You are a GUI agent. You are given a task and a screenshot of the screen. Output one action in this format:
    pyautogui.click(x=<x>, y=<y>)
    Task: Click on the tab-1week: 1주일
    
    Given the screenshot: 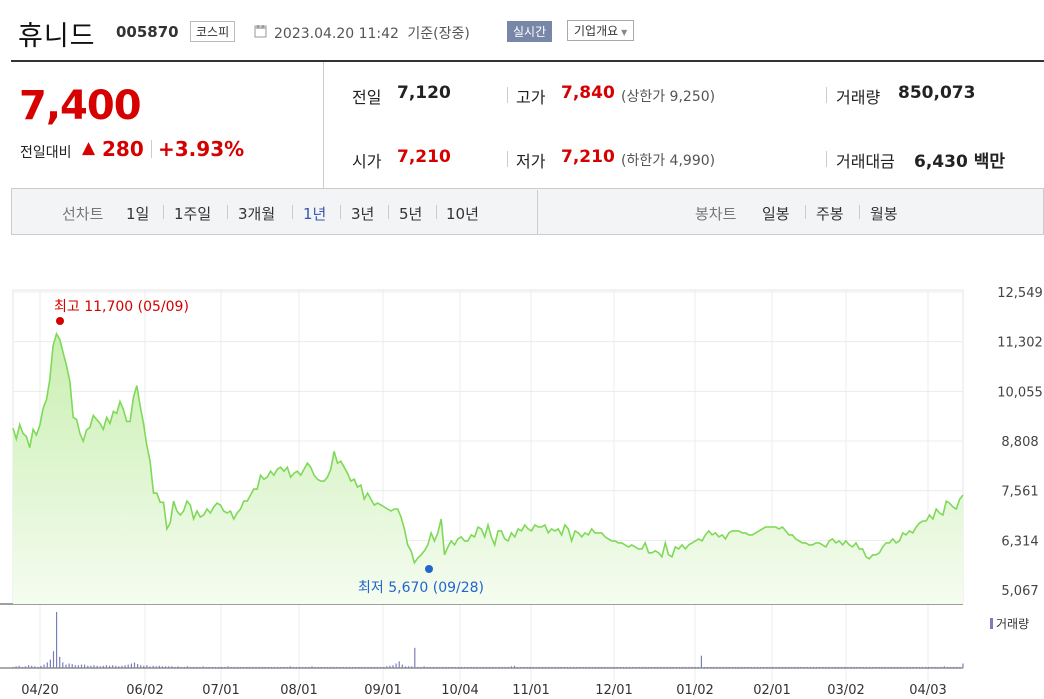 What is the action you would take?
    pyautogui.click(x=193, y=214)
    